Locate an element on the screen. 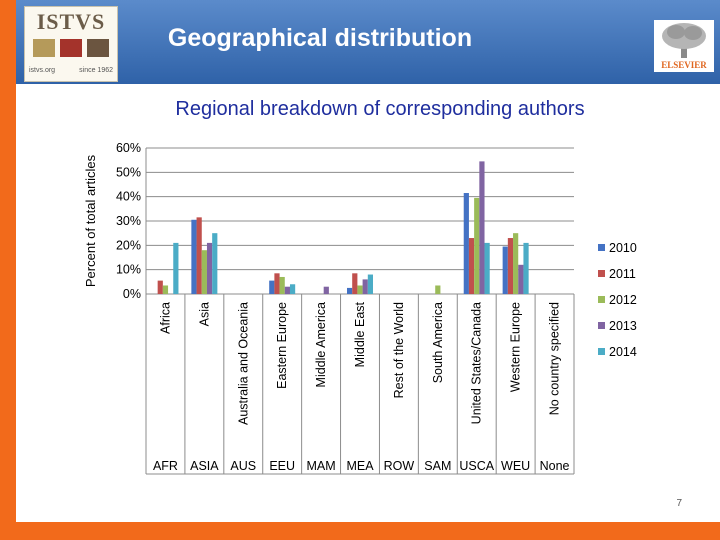 This screenshot has width=720, height=540. x-tick-label: No country specified is located at coordinates (555, 358).